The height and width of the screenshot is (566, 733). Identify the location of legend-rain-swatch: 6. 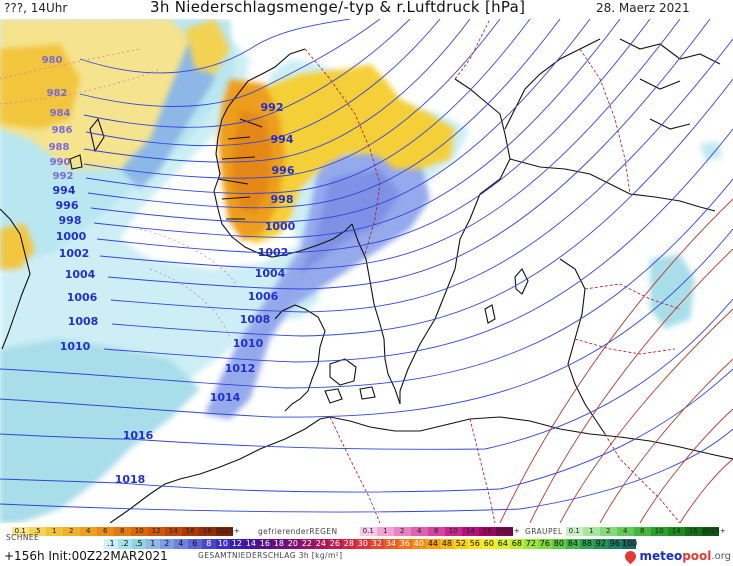
(195, 544).